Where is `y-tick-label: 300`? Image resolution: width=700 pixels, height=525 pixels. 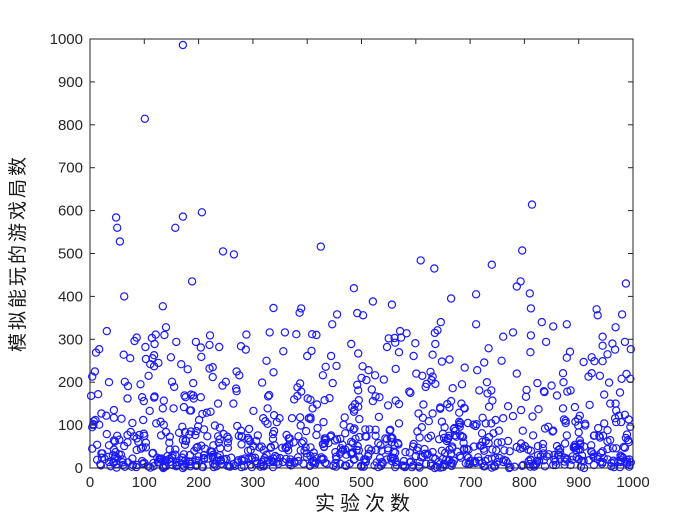 y-tick-label: 300 is located at coordinates (70, 339).